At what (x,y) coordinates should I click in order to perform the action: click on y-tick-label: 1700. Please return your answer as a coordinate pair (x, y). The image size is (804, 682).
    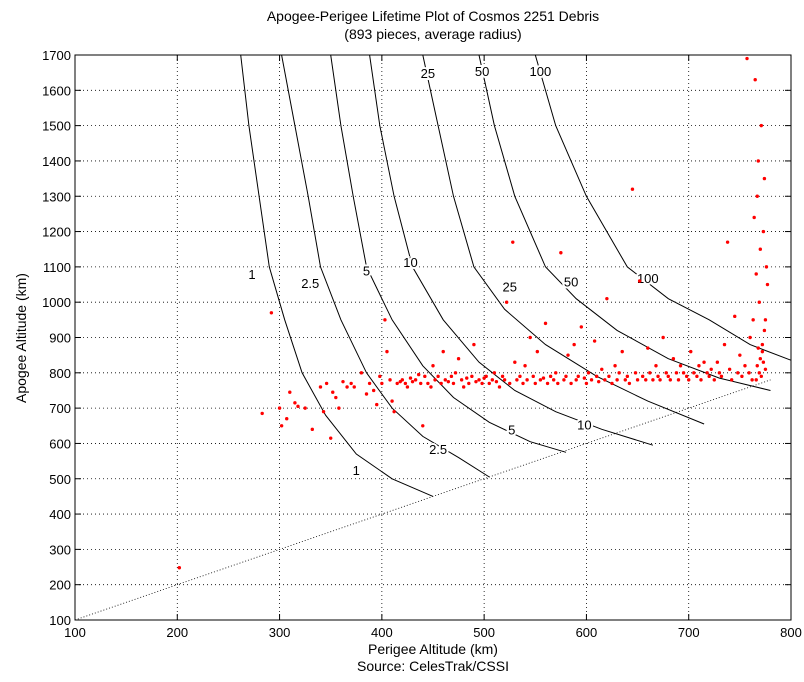
    Looking at the image, I should click on (56, 55).